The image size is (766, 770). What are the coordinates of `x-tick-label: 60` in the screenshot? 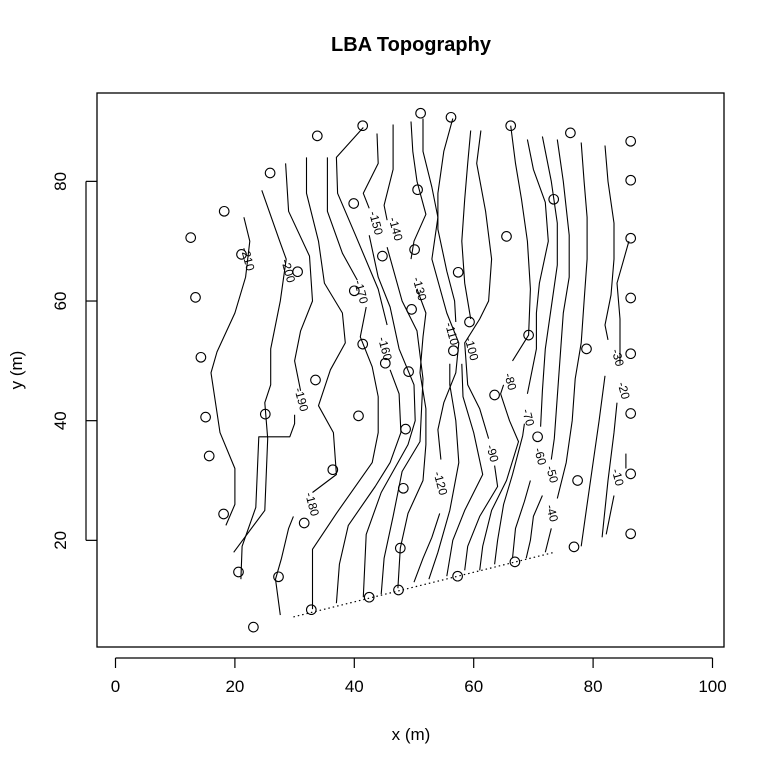 It's located at (473, 686).